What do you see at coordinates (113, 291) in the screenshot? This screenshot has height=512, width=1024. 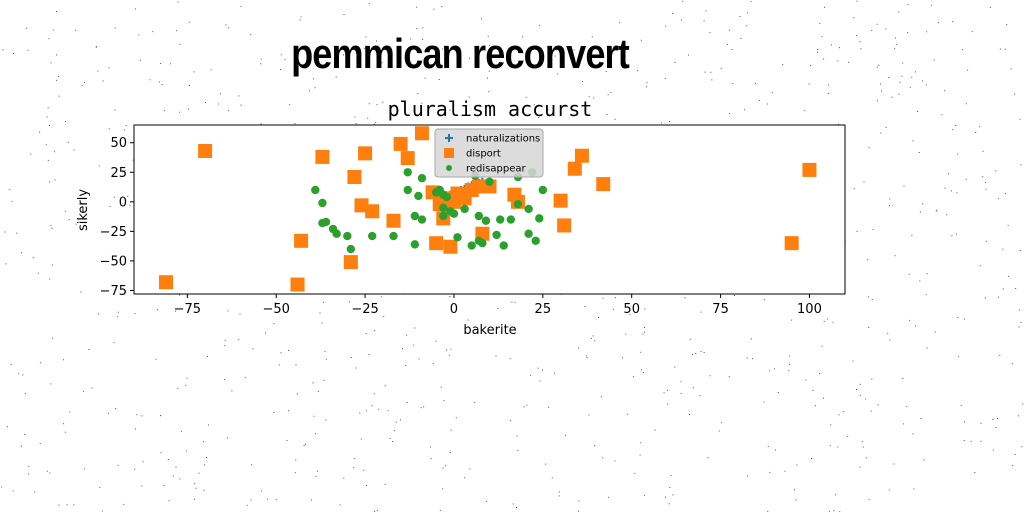 I see `y-tick-label: −75` at bounding box center [113, 291].